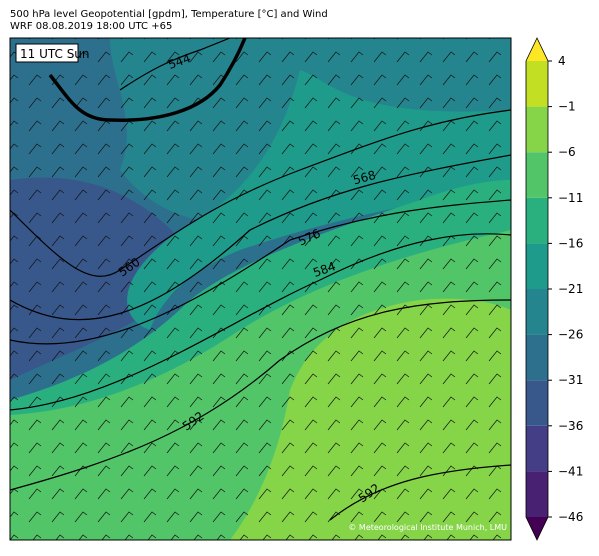 The height and width of the screenshot is (556, 599). I want to click on colorbar-tick-label: −1, so click(567, 107).